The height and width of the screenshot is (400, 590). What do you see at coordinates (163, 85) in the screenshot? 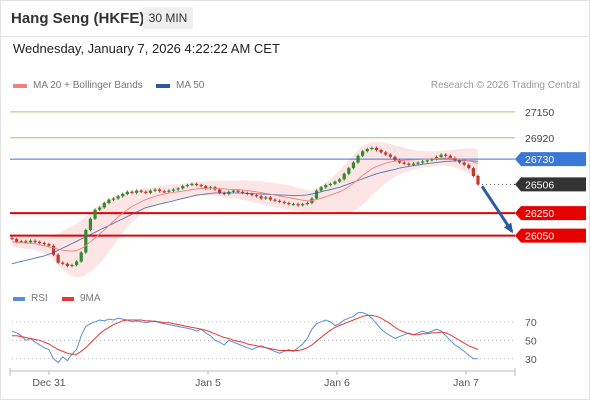
I see `ma50-swatch` at bounding box center [163, 85].